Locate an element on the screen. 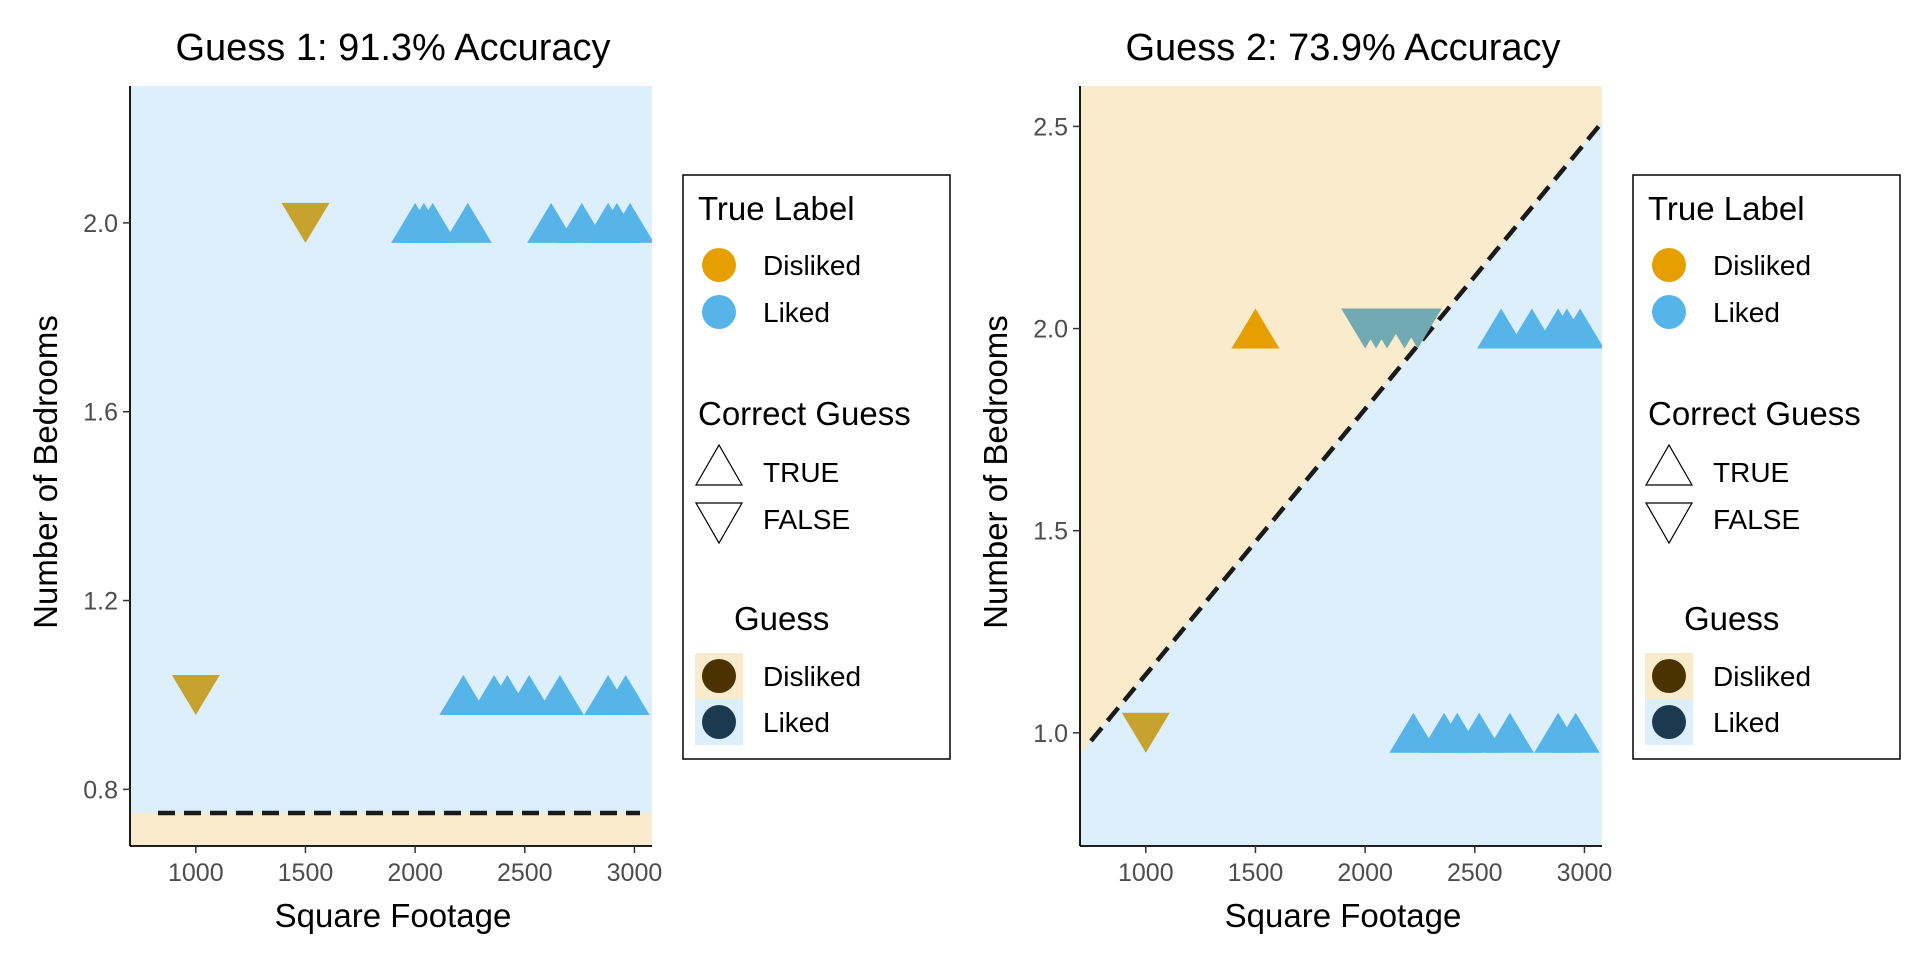 The height and width of the screenshot is (960, 1920). y-tick-label: 1.2 is located at coordinates (100, 602).